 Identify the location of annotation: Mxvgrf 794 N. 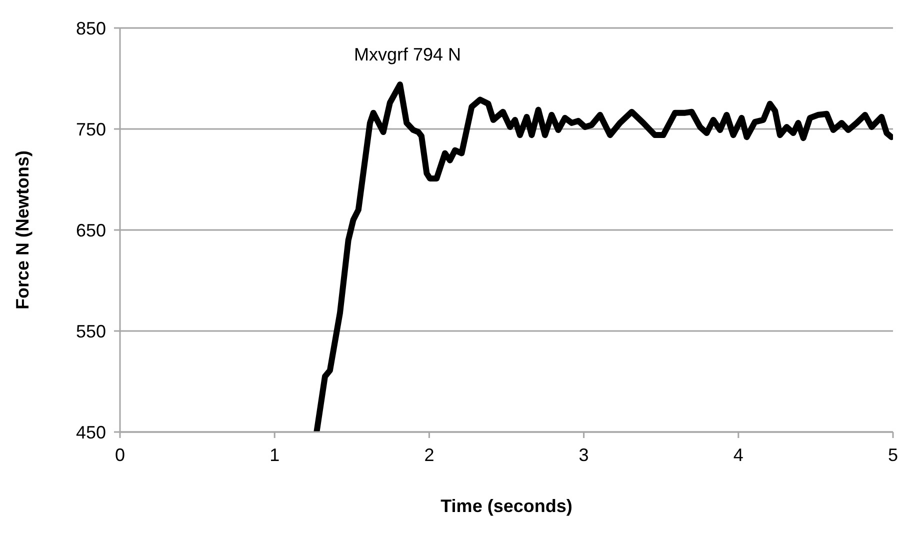
(408, 54).